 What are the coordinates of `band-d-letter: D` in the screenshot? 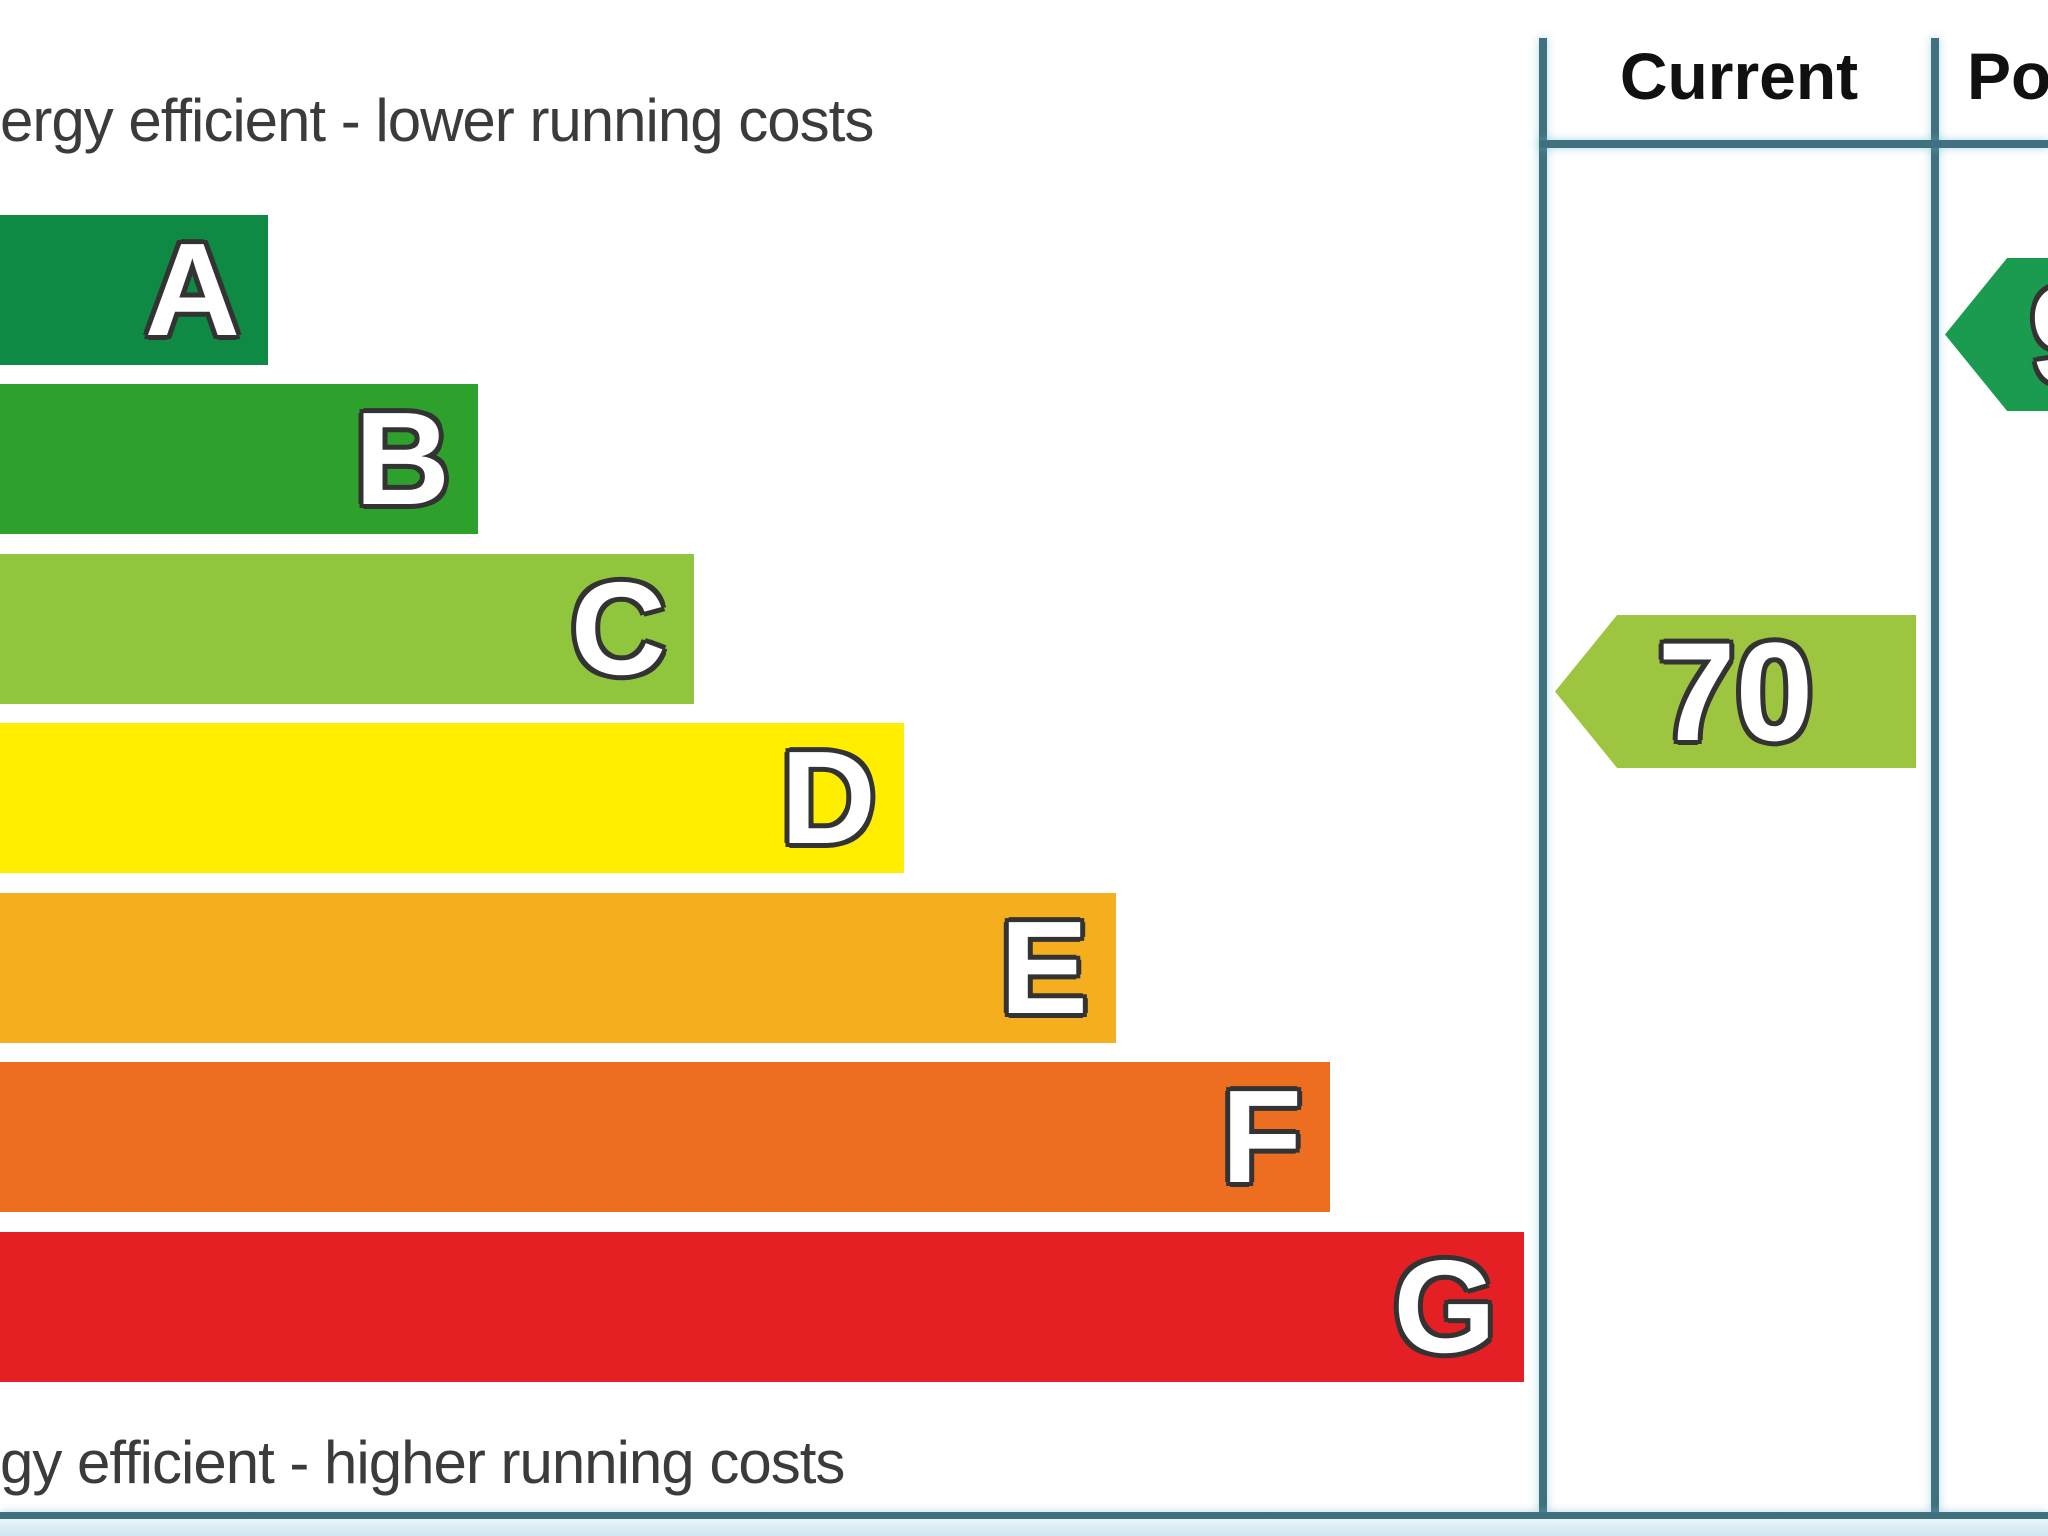 It's located at (828, 797).